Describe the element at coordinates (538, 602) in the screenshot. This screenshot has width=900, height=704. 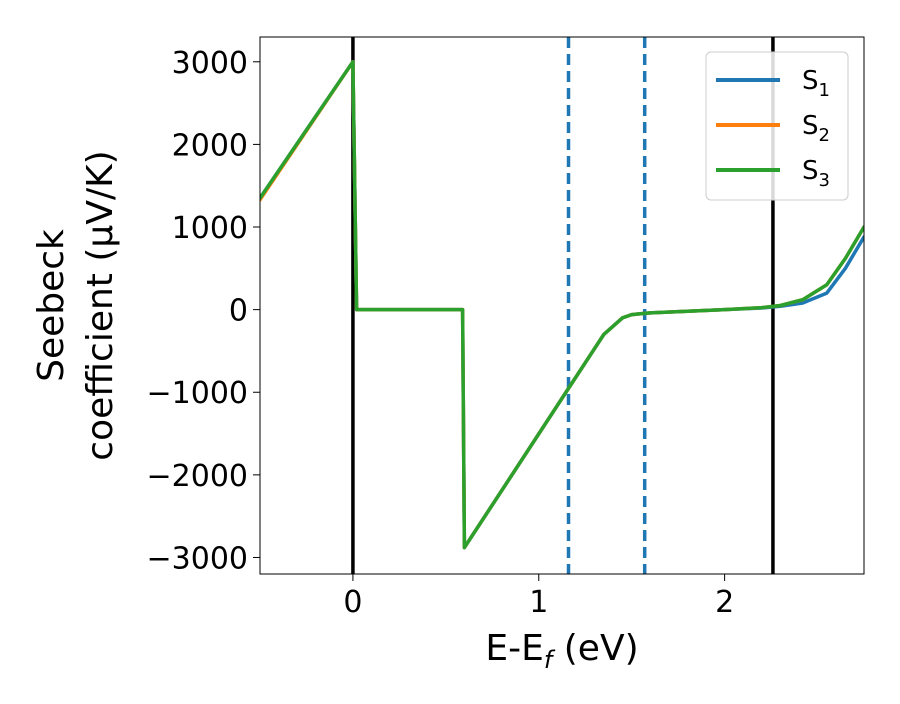
I see `x-tick-label-1: 1` at that location.